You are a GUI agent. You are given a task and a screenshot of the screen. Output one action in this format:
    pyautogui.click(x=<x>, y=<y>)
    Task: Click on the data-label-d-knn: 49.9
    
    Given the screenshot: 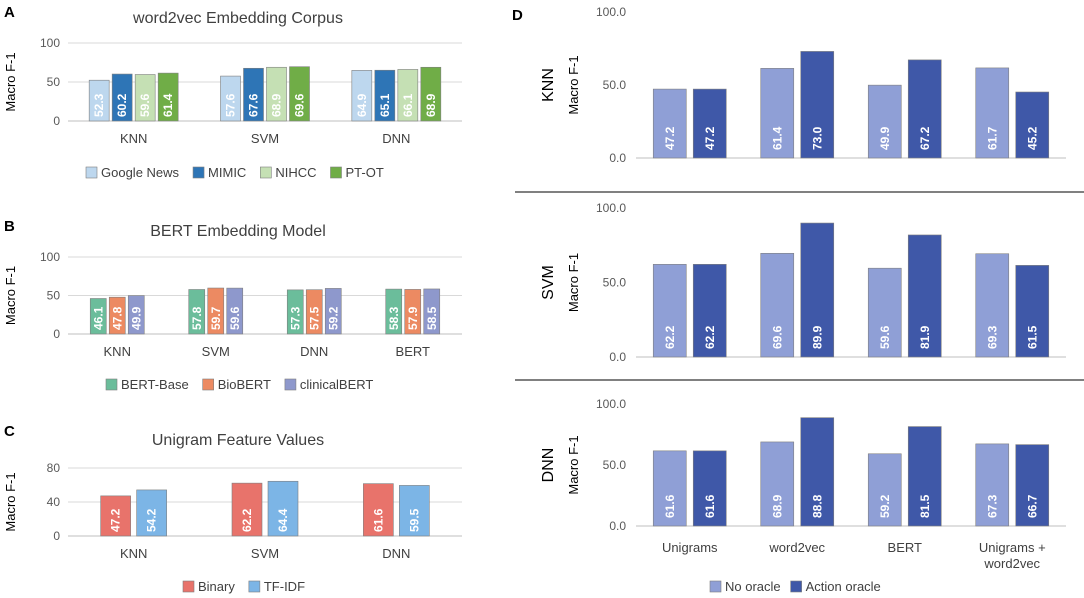 What is the action you would take?
    pyautogui.click(x=885, y=138)
    